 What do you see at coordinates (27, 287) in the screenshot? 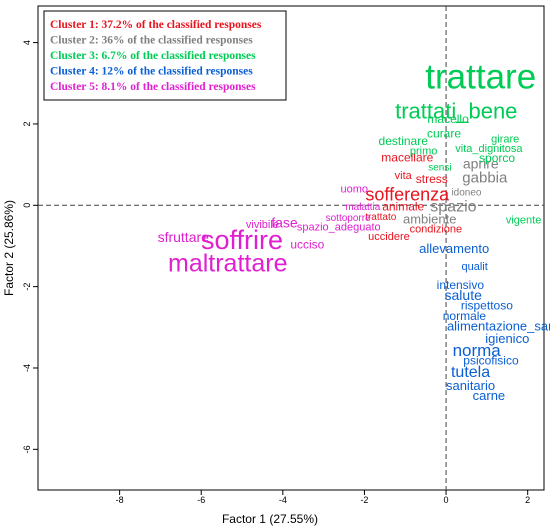
I see `y-tick-label: -2` at bounding box center [27, 287].